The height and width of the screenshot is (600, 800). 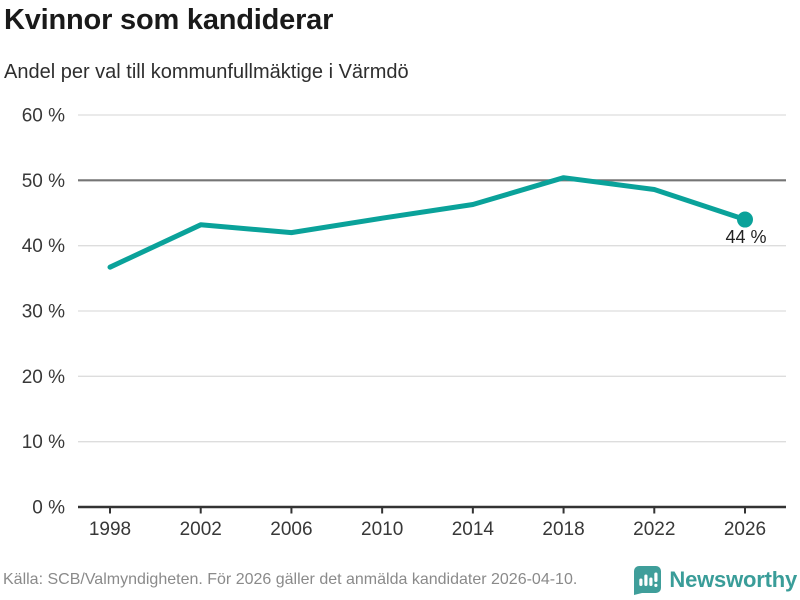 What do you see at coordinates (744, 219) in the screenshot?
I see `data-point-marker-2026` at bounding box center [744, 219].